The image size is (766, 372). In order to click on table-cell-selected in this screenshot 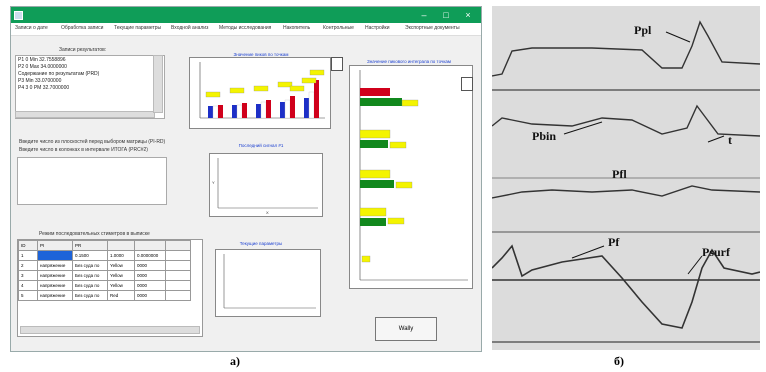, I will do `click(55, 255)`.